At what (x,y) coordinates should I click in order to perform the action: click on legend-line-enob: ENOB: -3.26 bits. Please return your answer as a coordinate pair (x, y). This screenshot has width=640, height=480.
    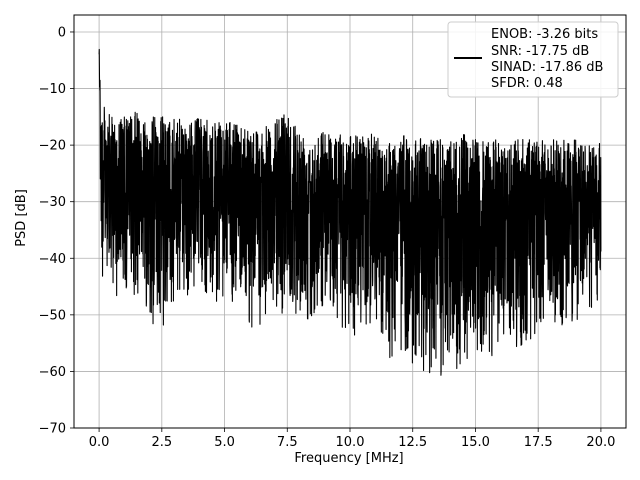
    Looking at the image, I should click on (544, 34).